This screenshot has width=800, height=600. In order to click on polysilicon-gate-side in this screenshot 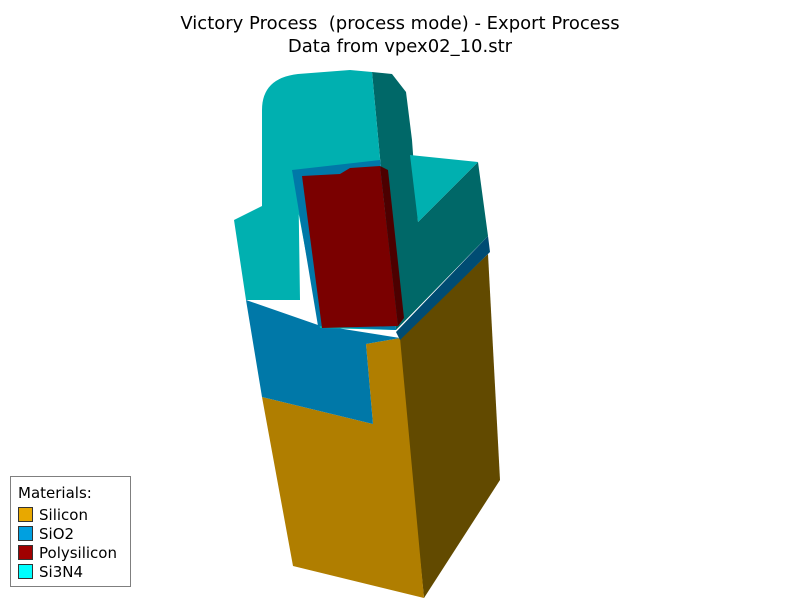, I will do `click(392, 246)`.